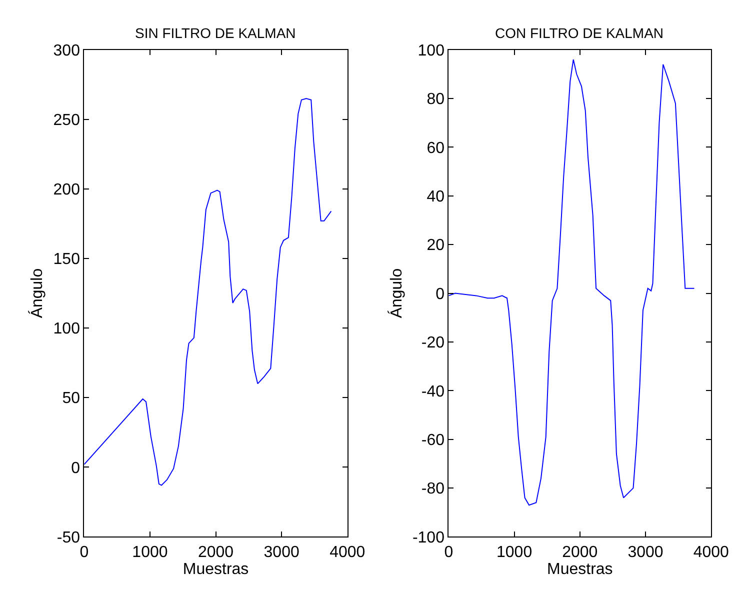 The image size is (751, 603). I want to click on y-tick-label: 150, so click(66, 259).